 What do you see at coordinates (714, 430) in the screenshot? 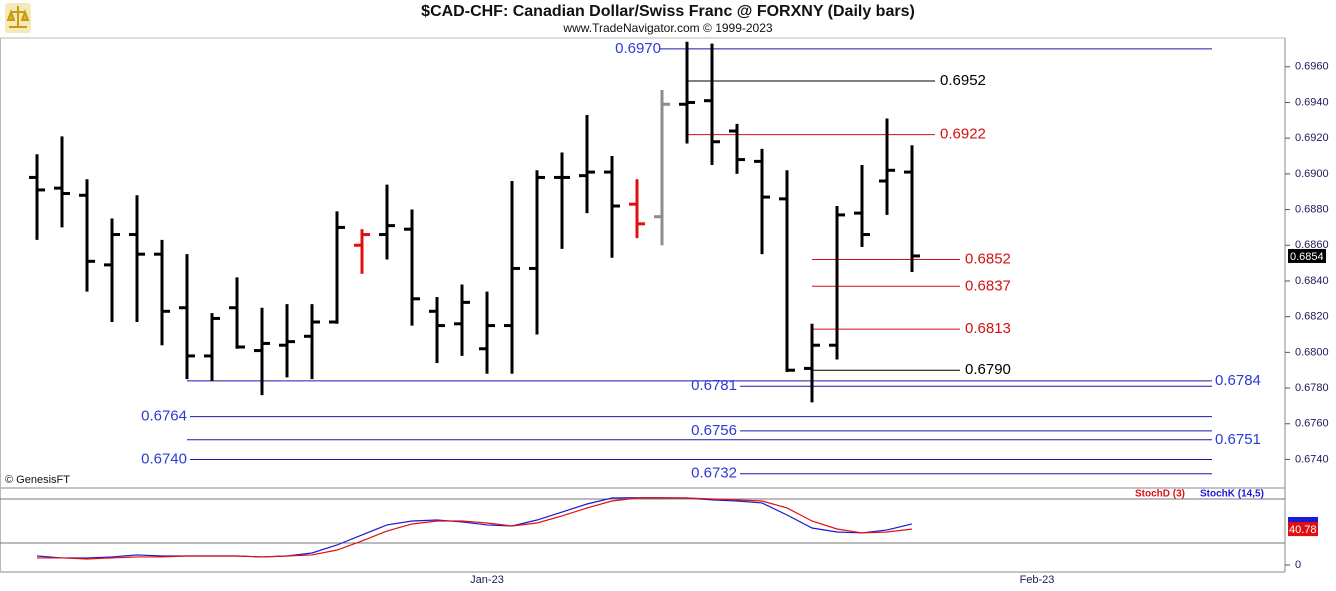
I see `level-label: 0.6756` at bounding box center [714, 430].